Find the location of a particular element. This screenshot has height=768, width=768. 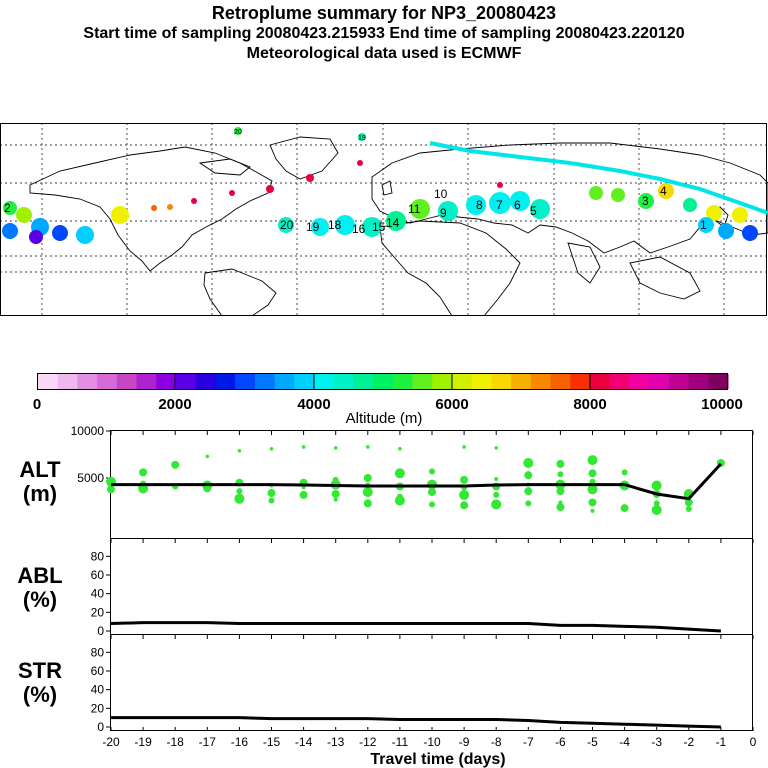

x-tick-label: -10 is located at coordinates (432, 742).